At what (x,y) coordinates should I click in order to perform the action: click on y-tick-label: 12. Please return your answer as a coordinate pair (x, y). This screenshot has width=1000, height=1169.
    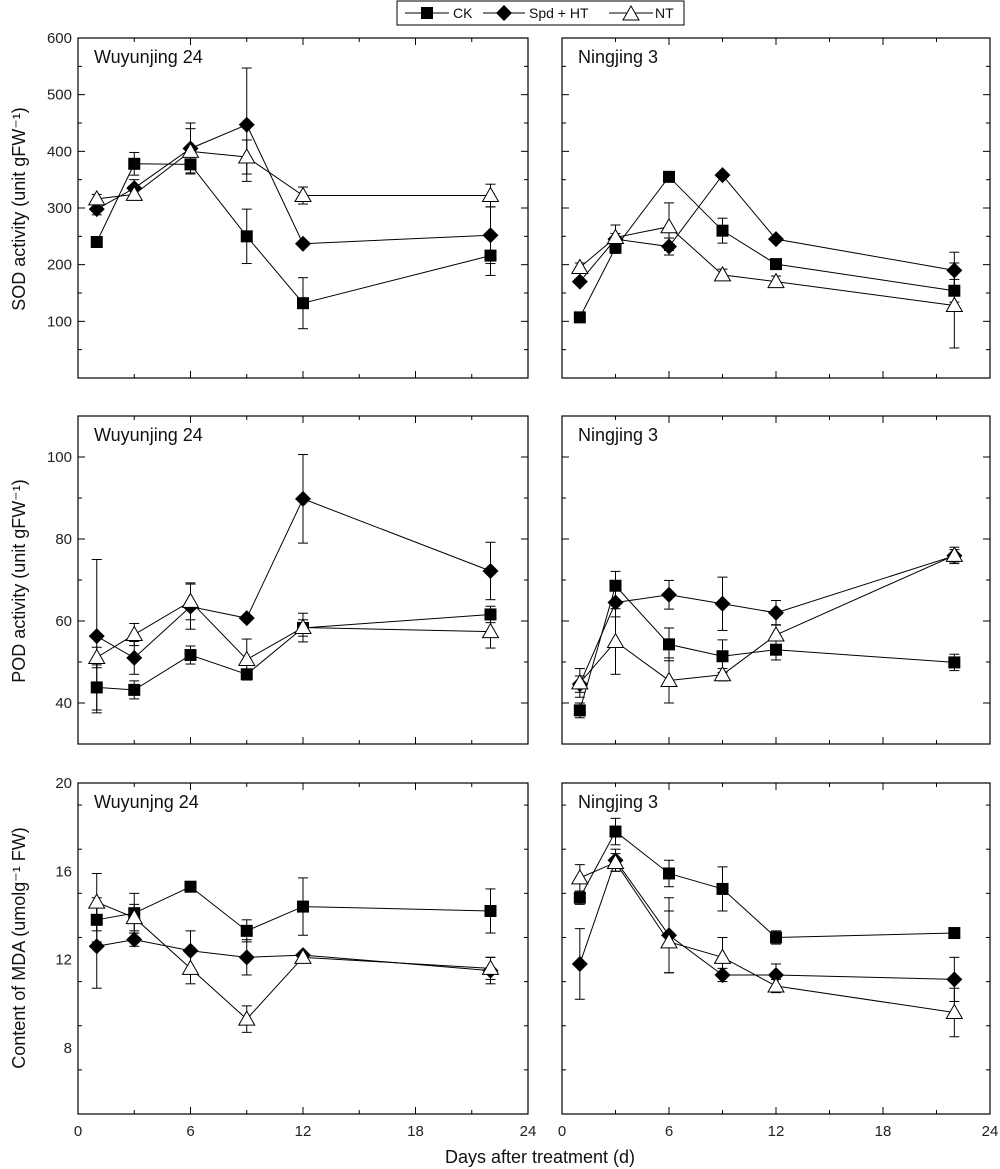
    Looking at the image, I should click on (63, 960).